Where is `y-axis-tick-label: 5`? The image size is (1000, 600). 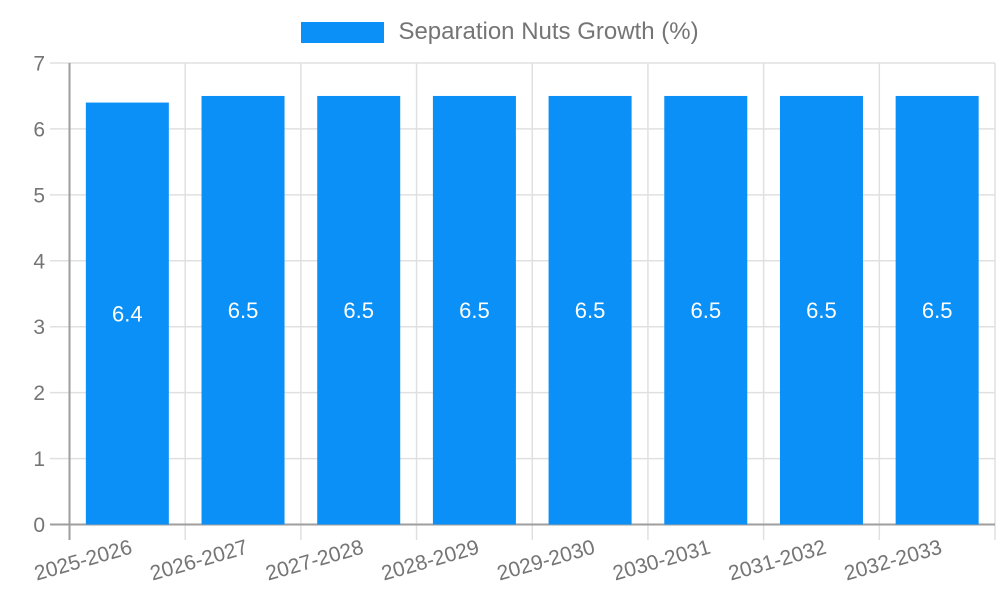
y-axis-tick-label: 5 is located at coordinates (39, 195).